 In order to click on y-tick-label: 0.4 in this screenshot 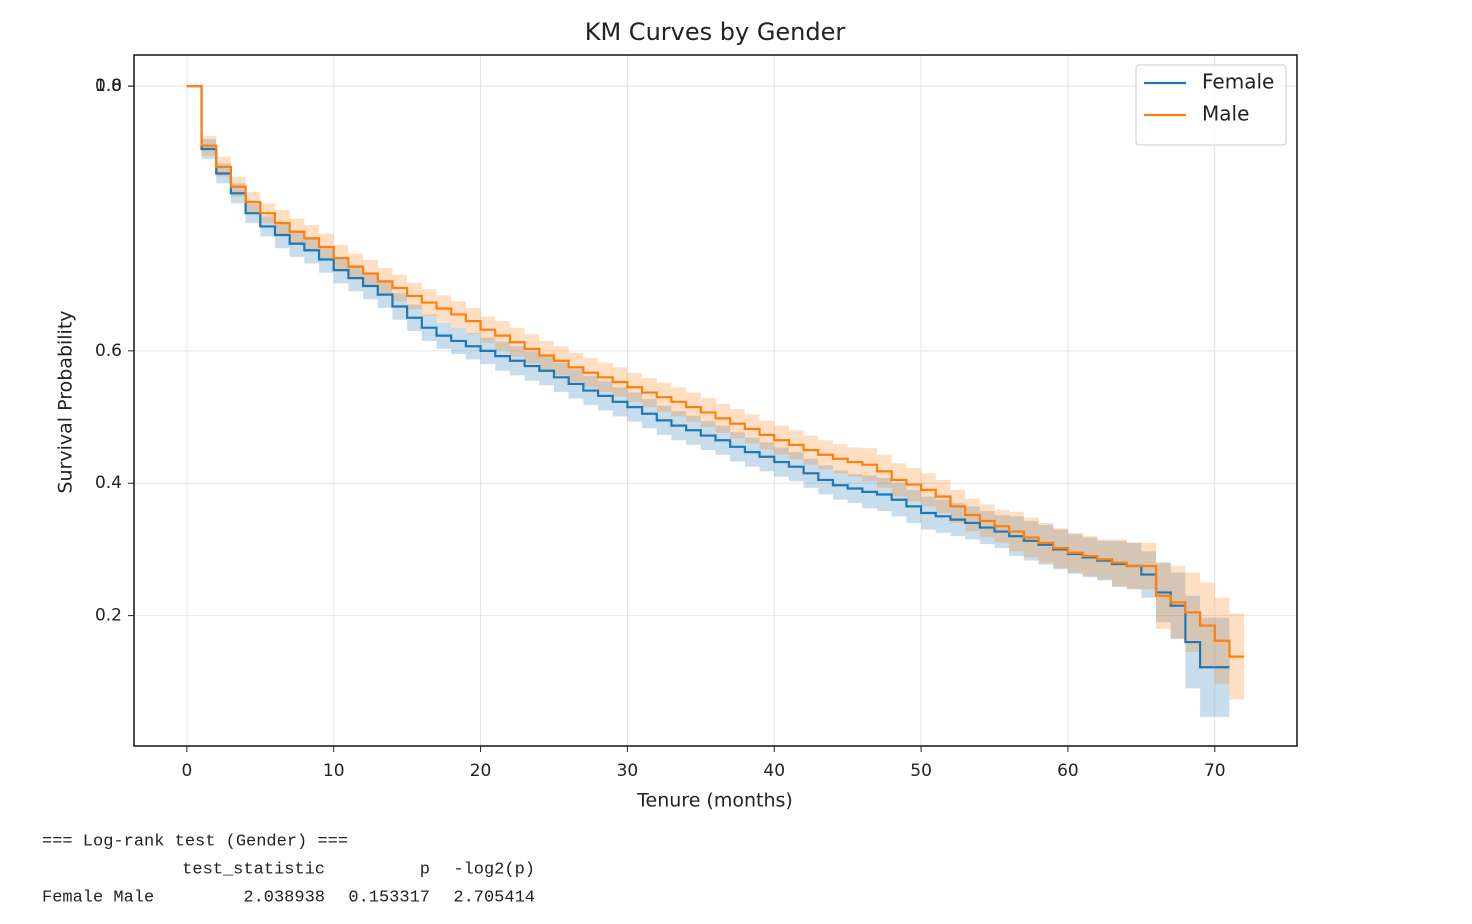, I will do `click(108, 483)`.